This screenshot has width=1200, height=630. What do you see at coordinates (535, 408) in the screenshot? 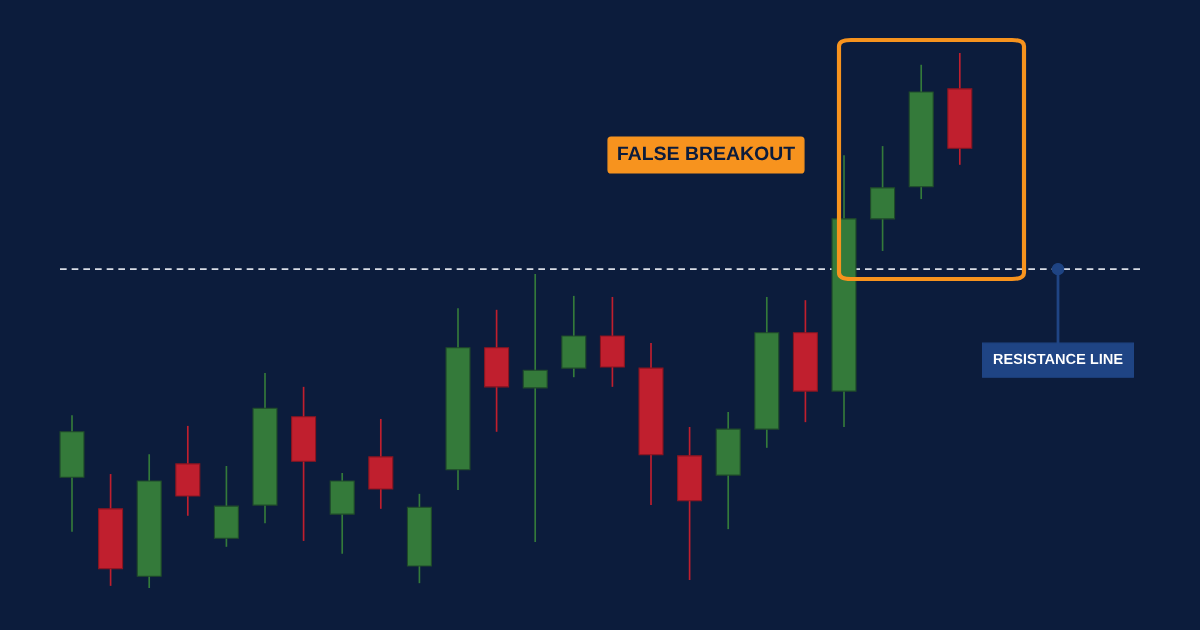
I see `candlestick` at bounding box center [535, 408].